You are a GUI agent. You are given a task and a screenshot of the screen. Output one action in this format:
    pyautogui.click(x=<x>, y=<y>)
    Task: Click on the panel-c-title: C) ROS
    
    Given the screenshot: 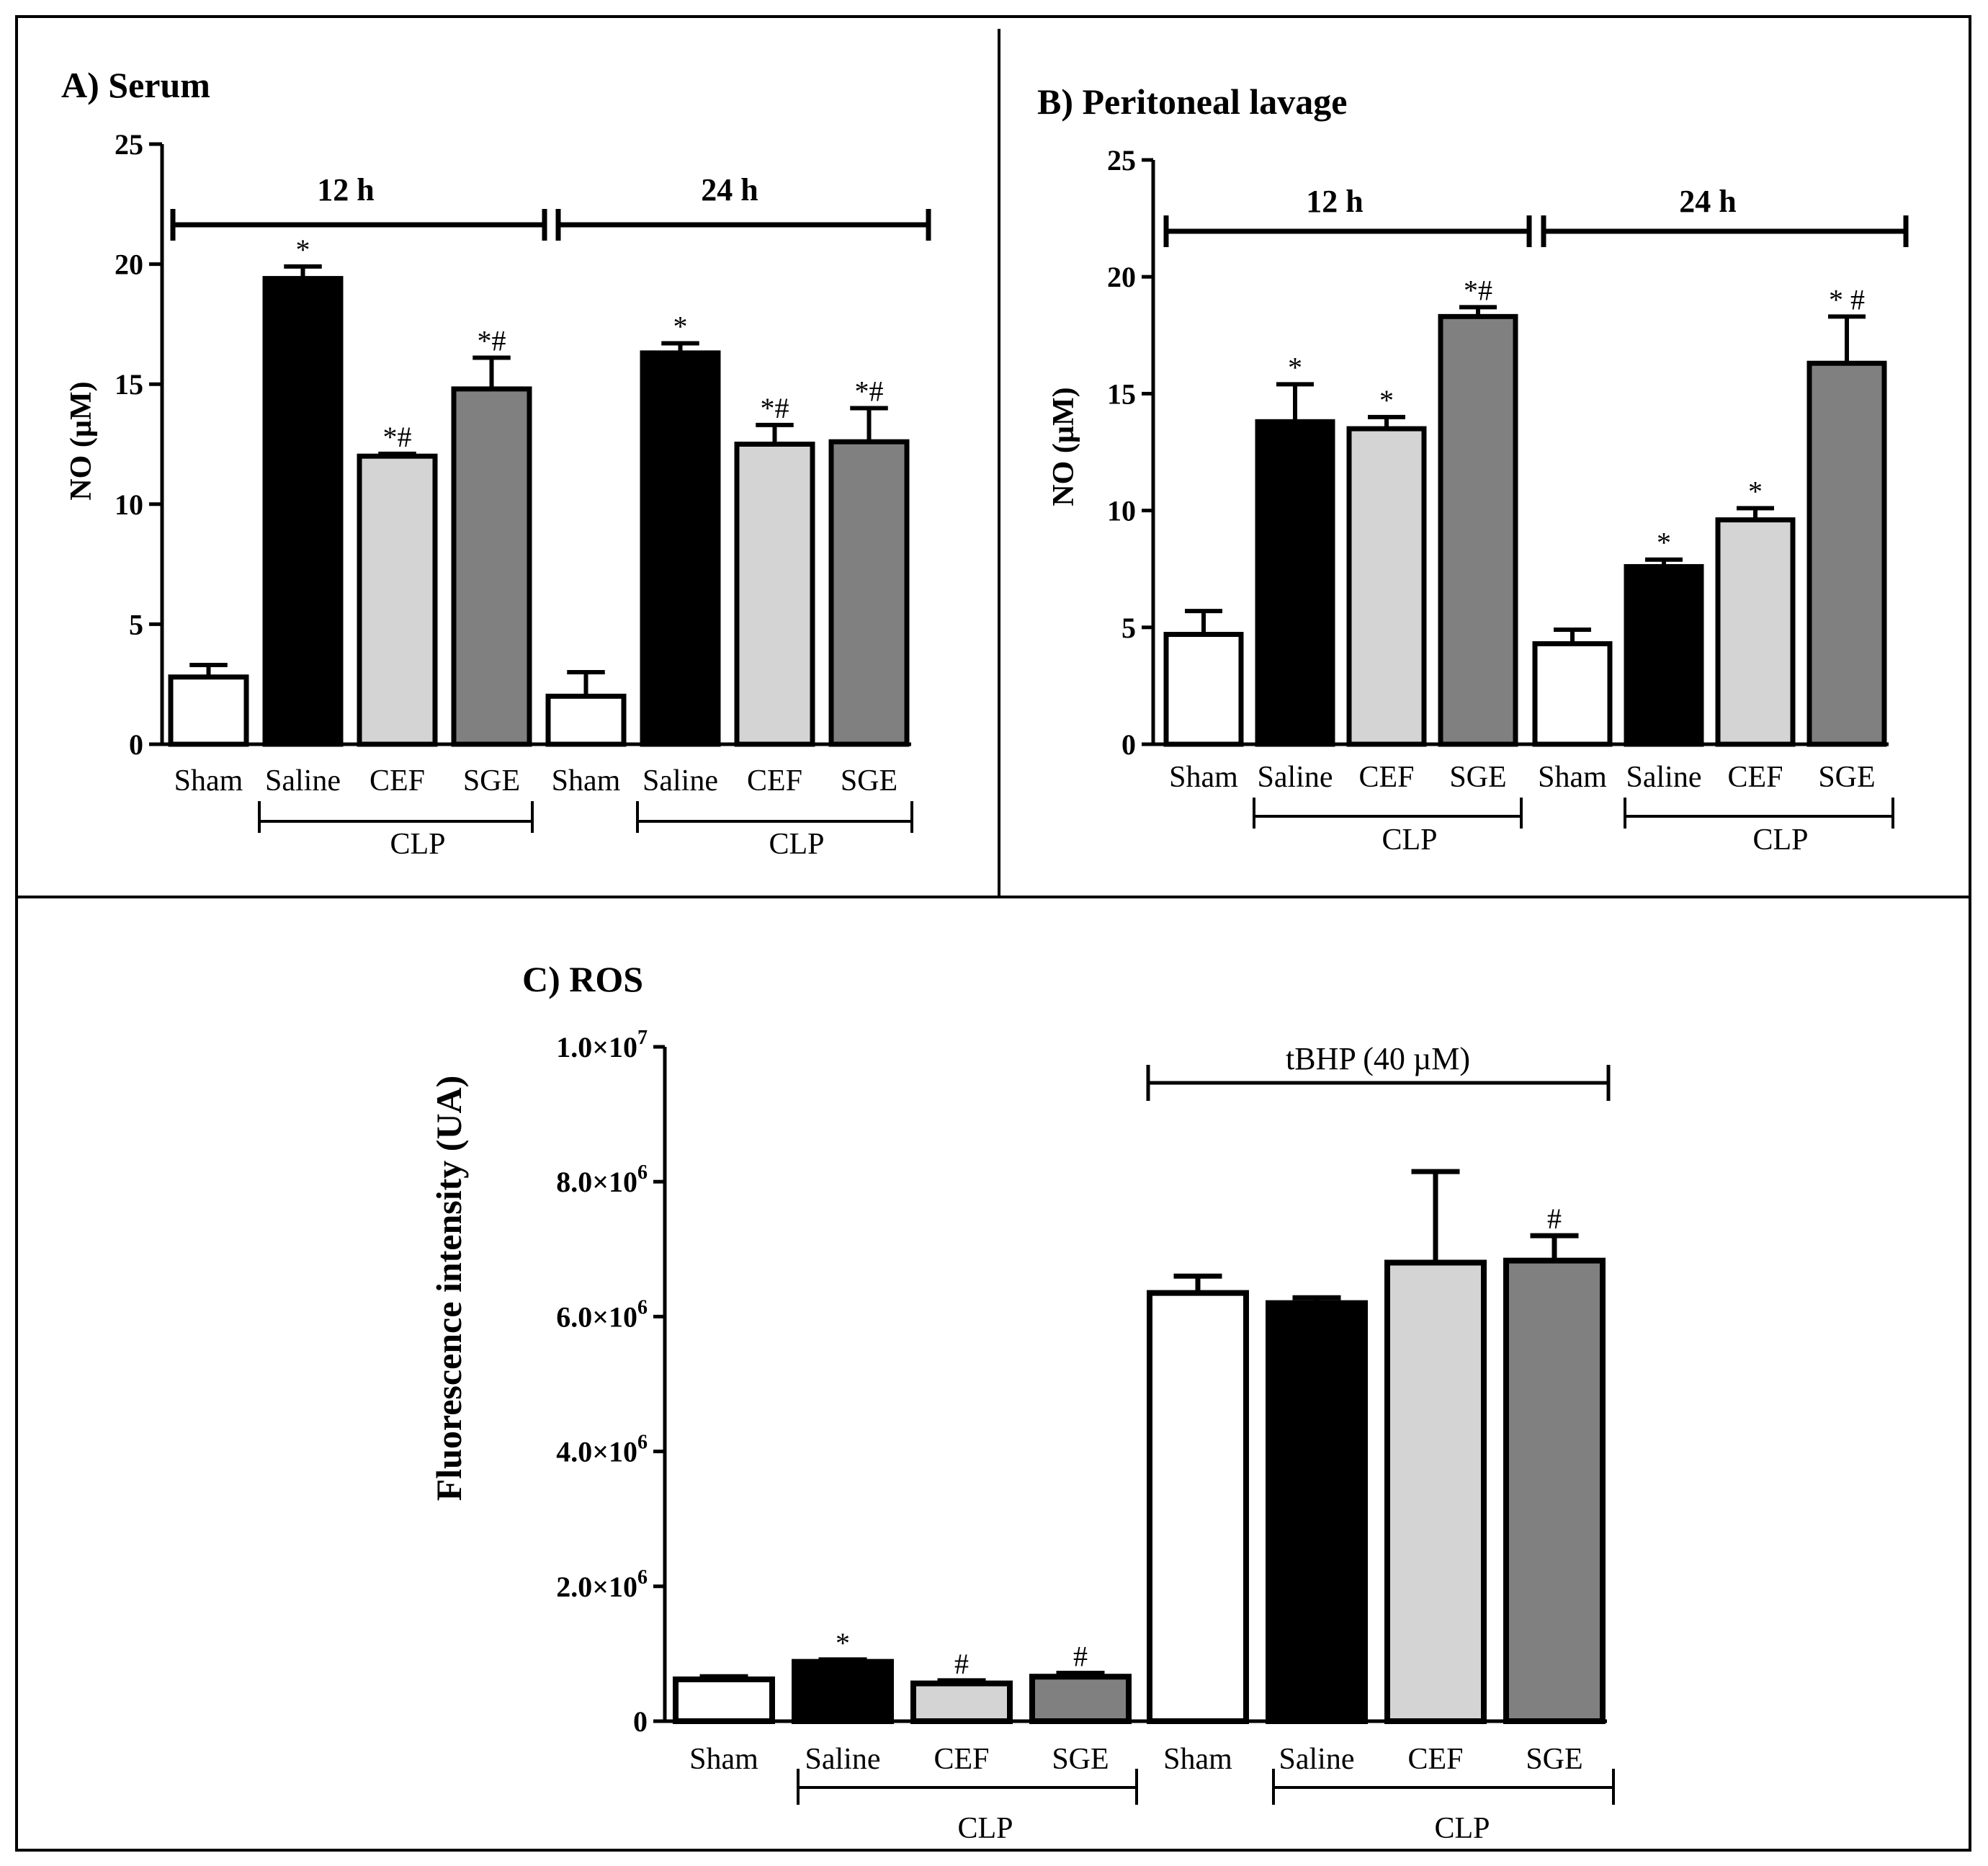 What is the action you would take?
    pyautogui.click(x=582, y=979)
    